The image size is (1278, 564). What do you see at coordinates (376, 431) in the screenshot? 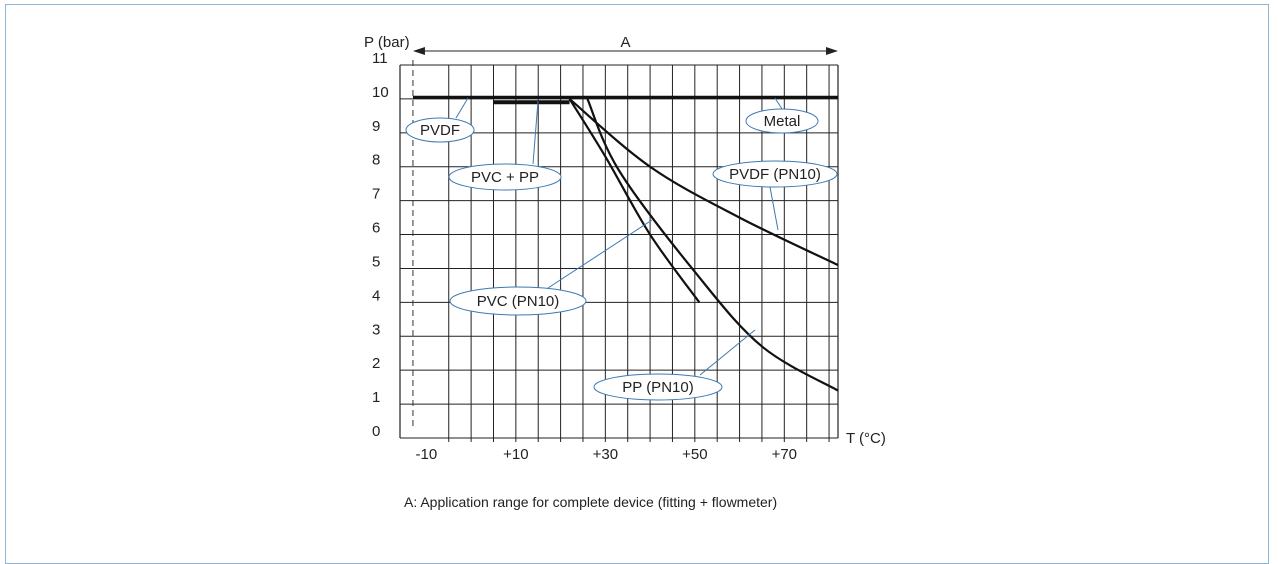
I see `y-tick-label: 0` at bounding box center [376, 431].